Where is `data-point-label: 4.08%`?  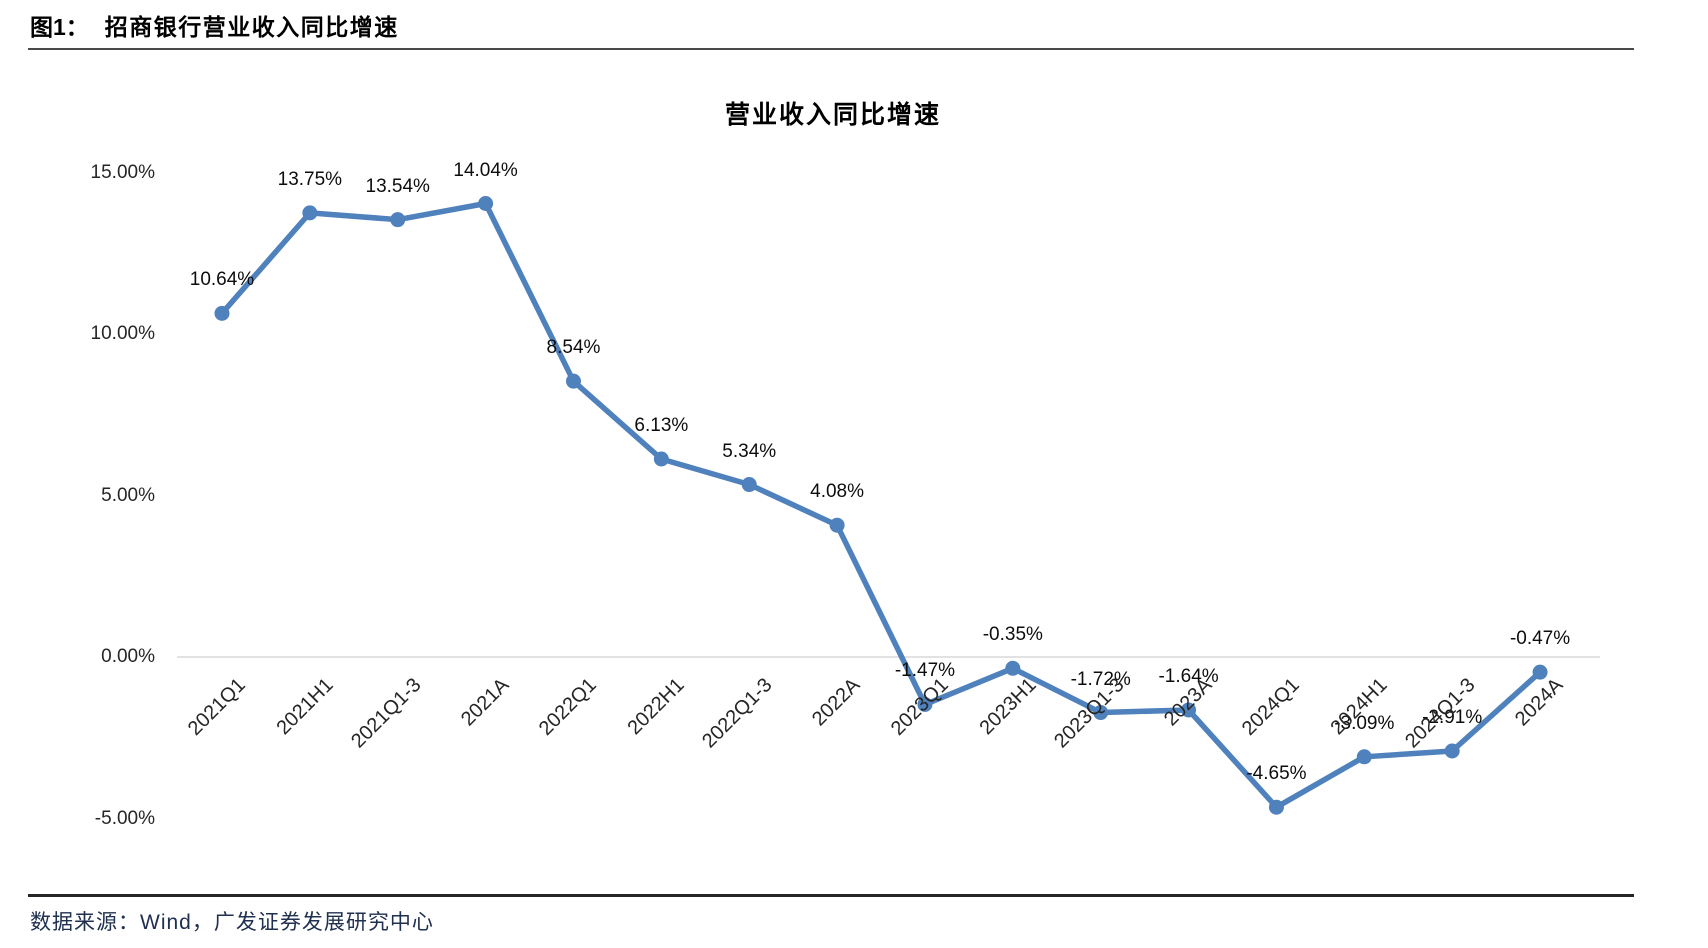 data-point-label: 4.08% is located at coordinates (837, 492).